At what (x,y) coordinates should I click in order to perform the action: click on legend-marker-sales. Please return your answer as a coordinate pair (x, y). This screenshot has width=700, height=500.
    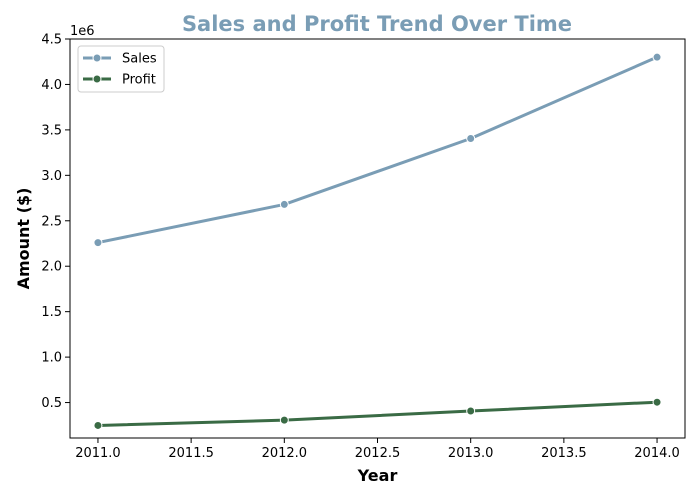
    Looking at the image, I should click on (97, 58).